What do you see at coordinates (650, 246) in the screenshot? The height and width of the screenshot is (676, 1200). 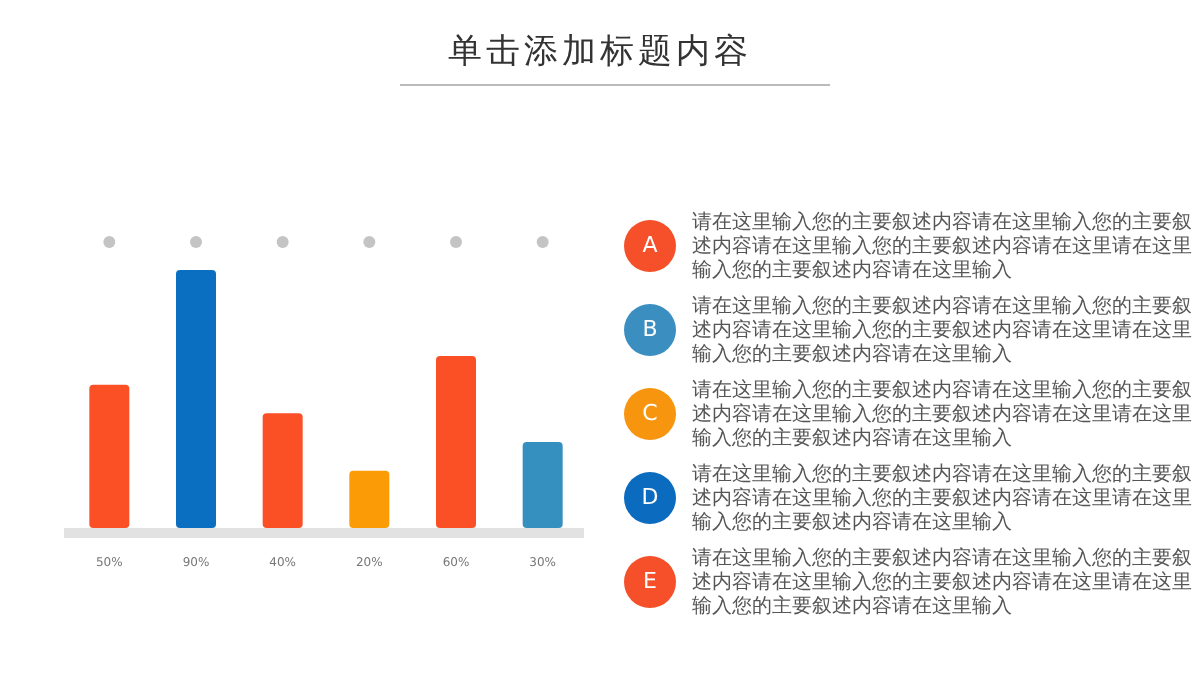 I see `category-label: A` at bounding box center [650, 246].